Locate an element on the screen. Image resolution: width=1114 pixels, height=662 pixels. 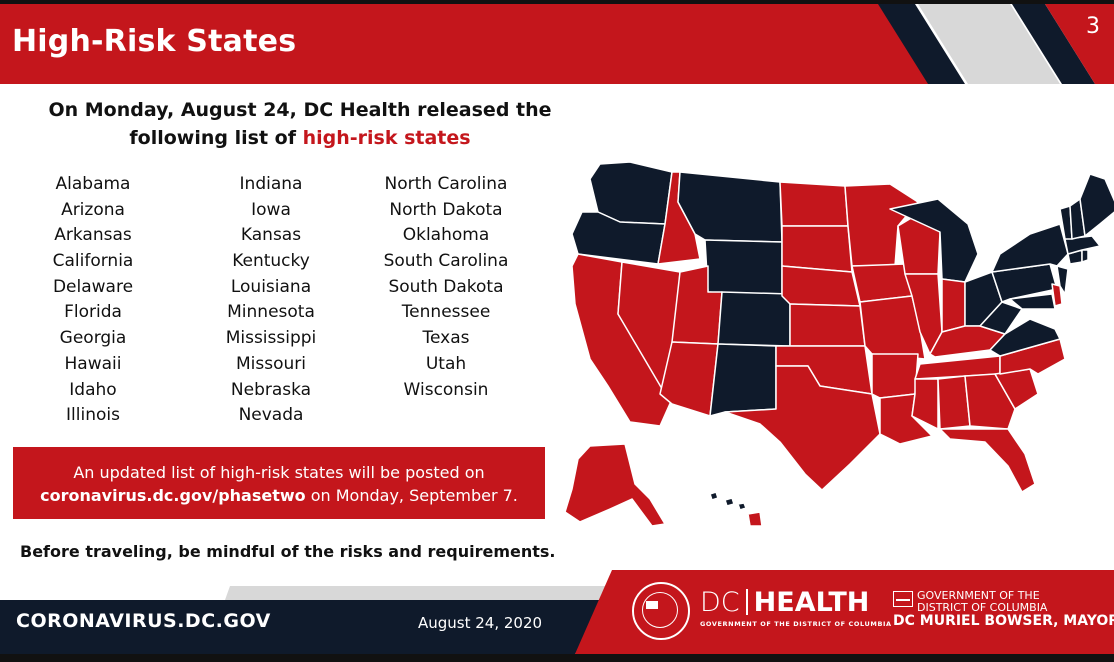
state-NM is located at coordinates (743, 380).